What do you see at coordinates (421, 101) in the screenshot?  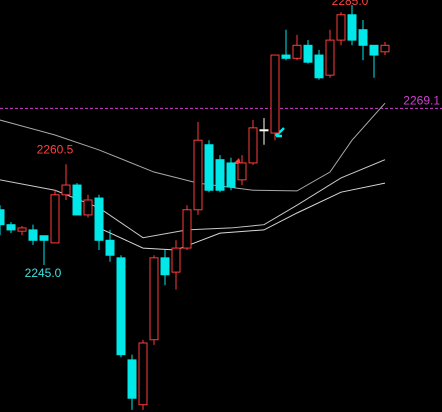 I see `price-line-label: 2269.1` at bounding box center [421, 101].